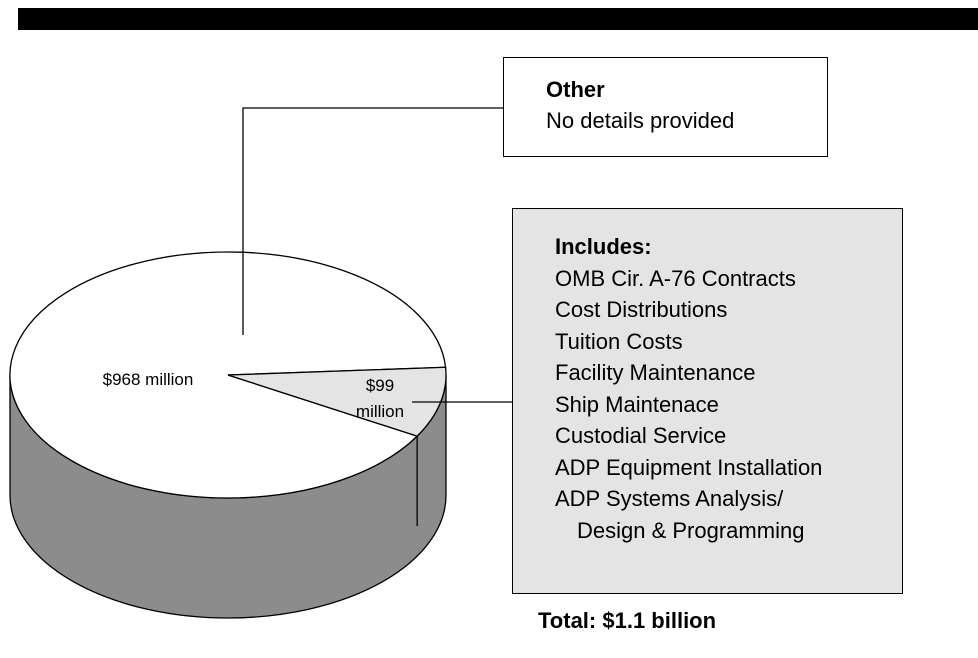 This screenshot has width=978, height=658. Describe the element at coordinates (641, 309) in the screenshot. I see `includes-item: Cost Distributions` at that location.